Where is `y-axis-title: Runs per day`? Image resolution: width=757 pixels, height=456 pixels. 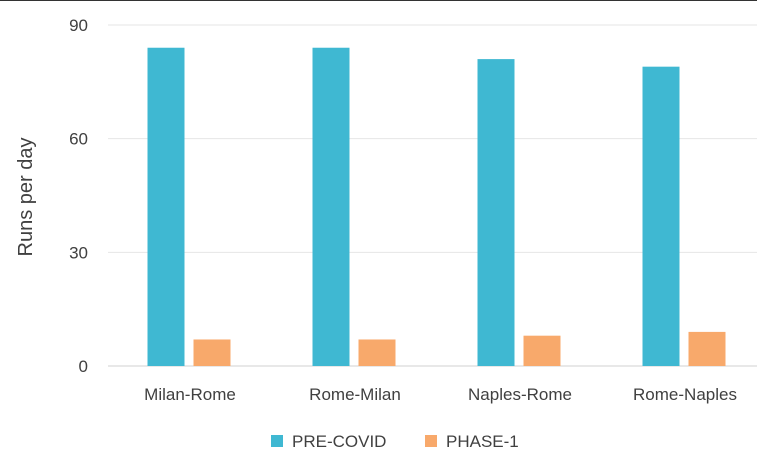
y-axis-title: Runs per day is located at coordinates (26, 197).